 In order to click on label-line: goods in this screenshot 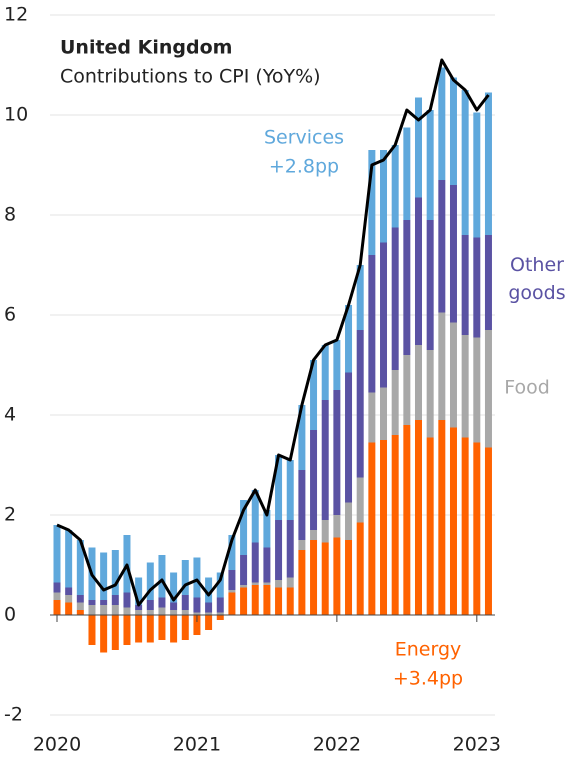, I will do `click(536, 293)`.